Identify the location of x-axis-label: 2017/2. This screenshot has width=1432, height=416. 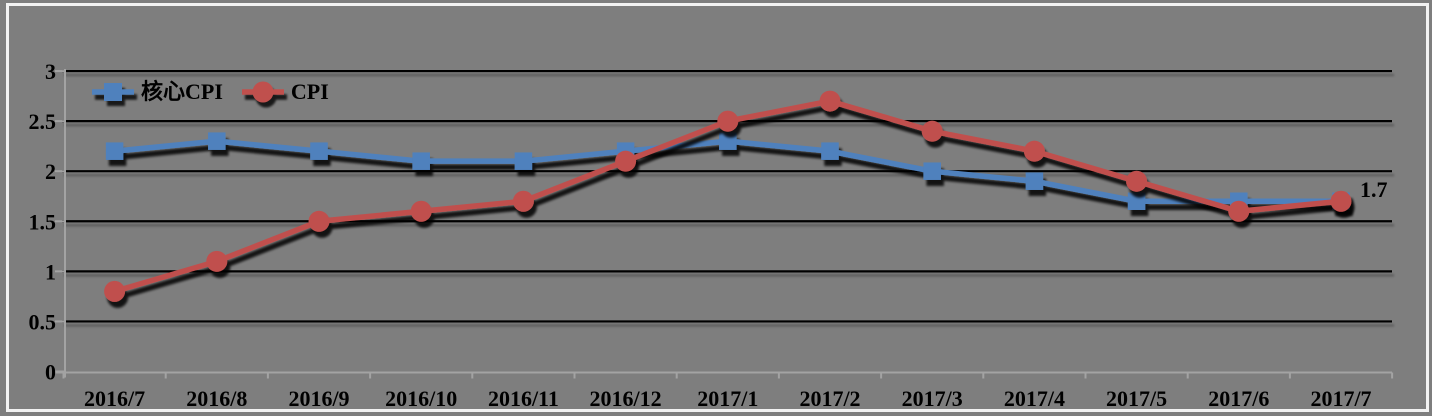
(829, 398).